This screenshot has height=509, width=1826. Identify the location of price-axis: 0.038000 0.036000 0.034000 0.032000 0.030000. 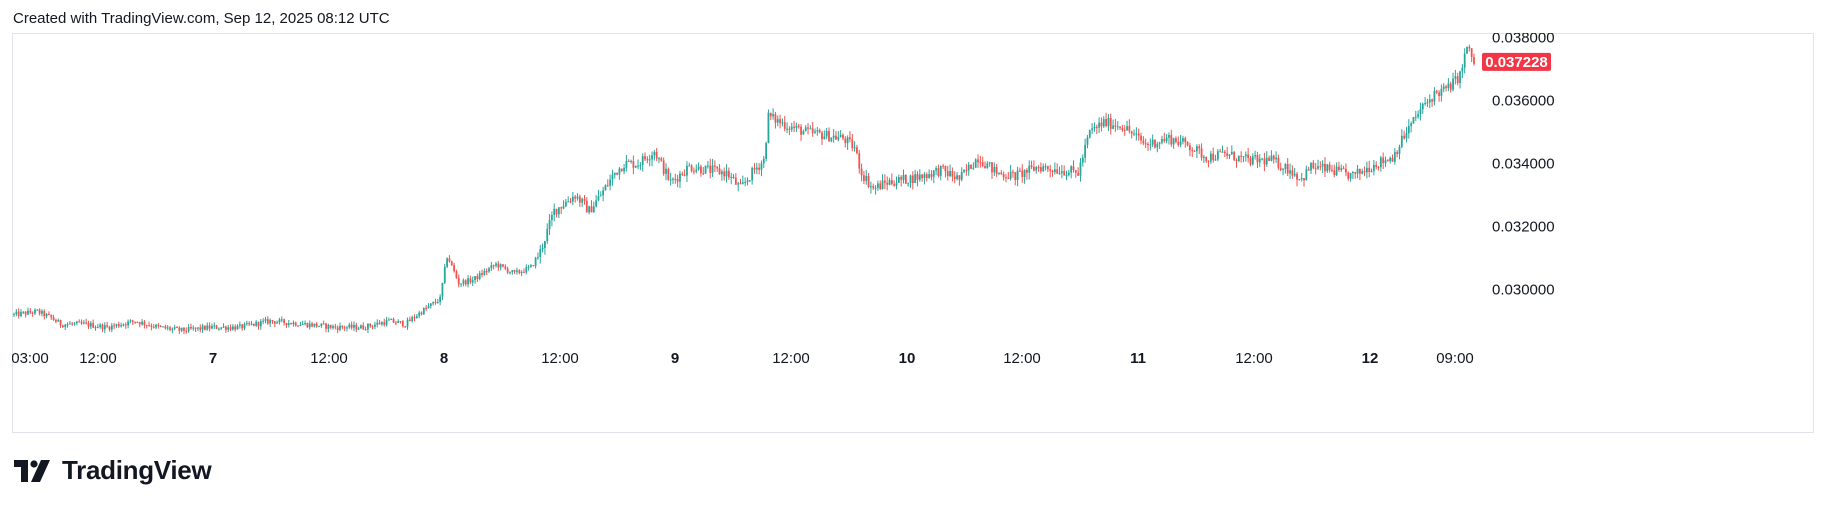
(1523, 166).